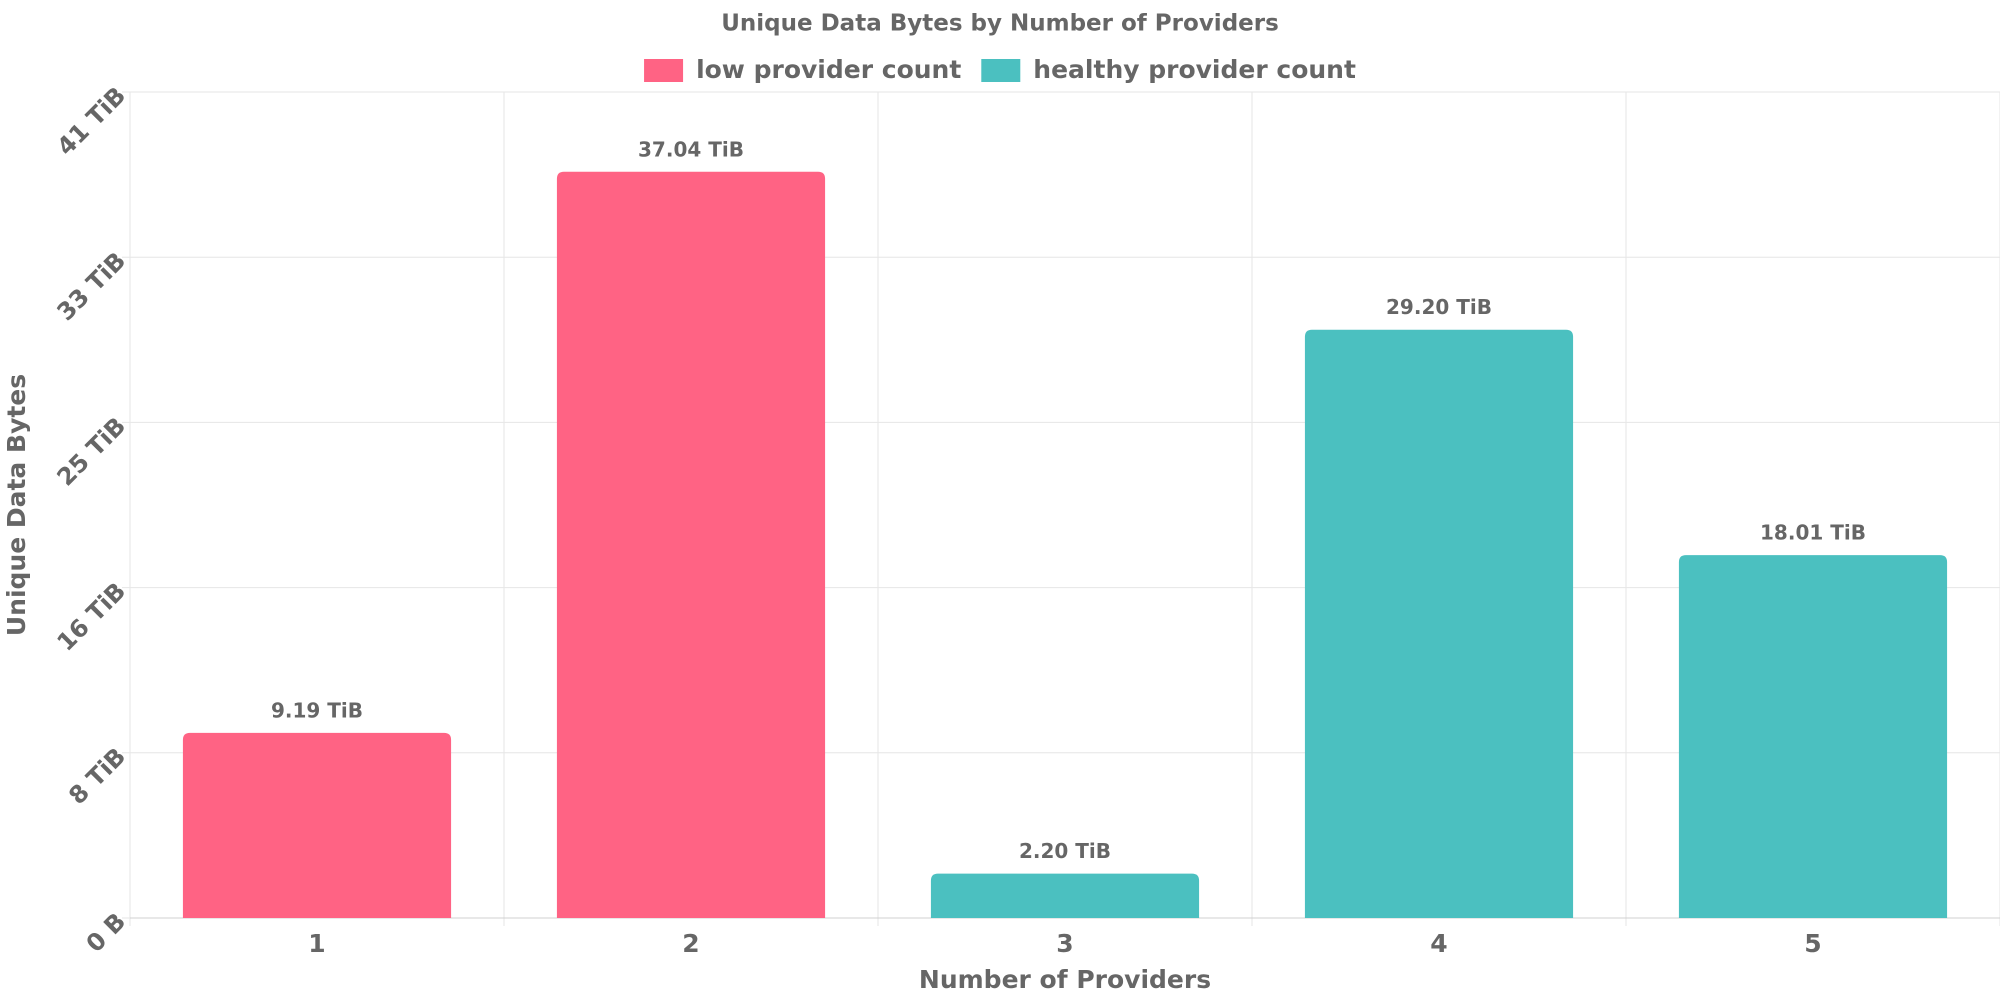  What do you see at coordinates (1813, 533) in the screenshot?
I see `value-label: 18.01 TiB` at bounding box center [1813, 533].